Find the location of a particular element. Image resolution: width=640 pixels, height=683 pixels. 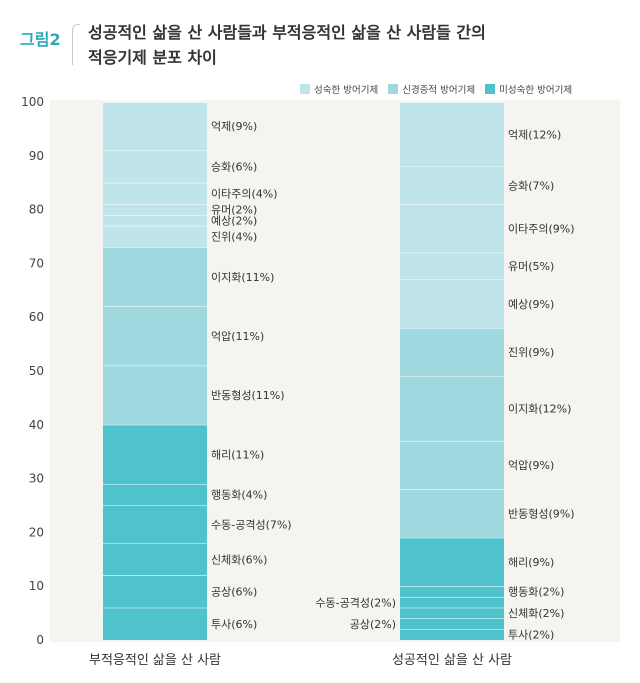

legend-item-mature: 성숙한 방어기제 is located at coordinates (339, 89).